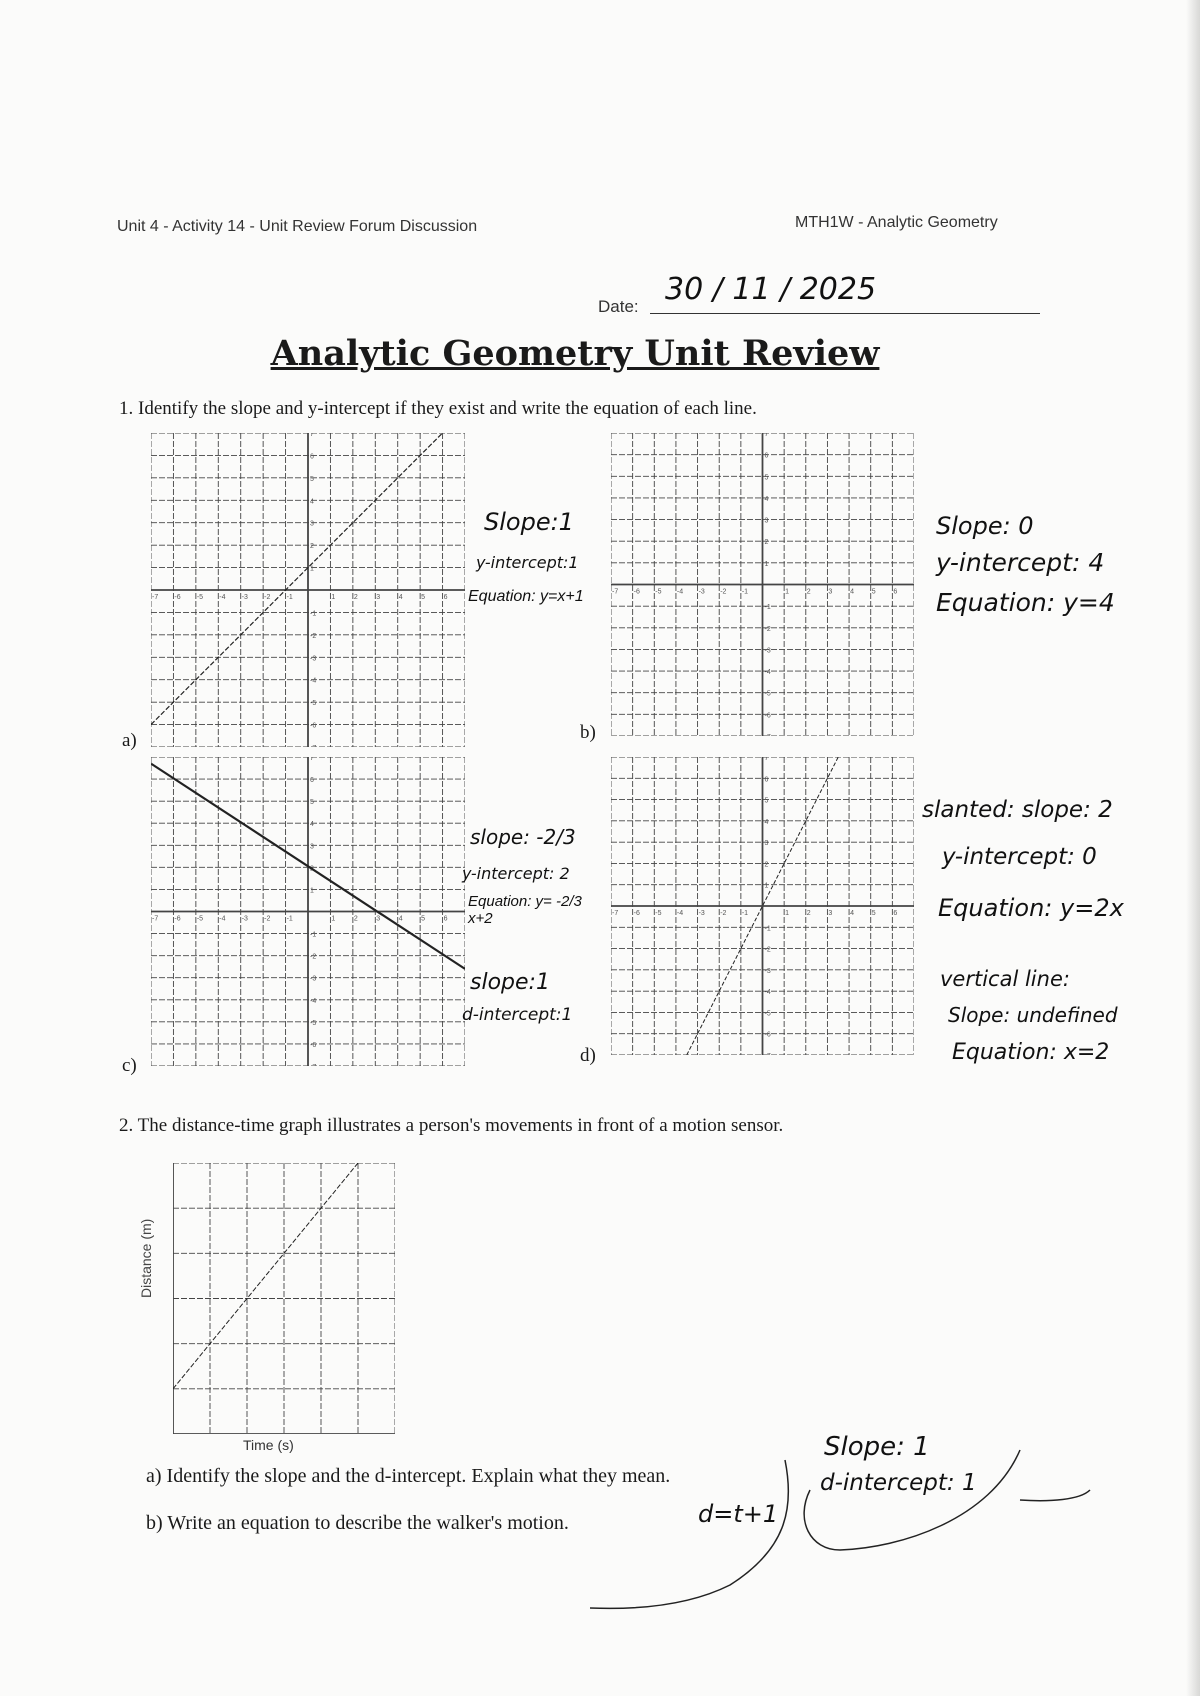  I want to click on answer-b-slope: Slope: 0, so click(985, 526).